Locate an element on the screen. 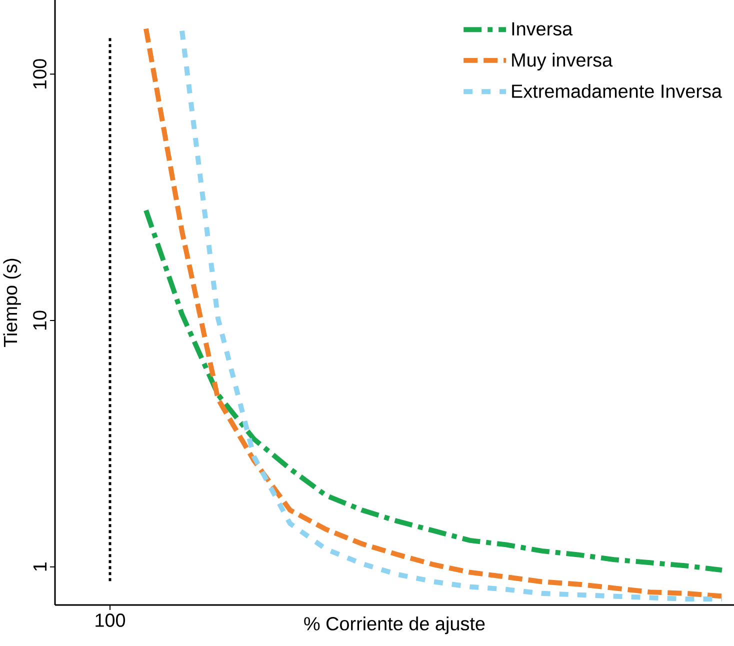  legend-label: Extremadamente Inversa is located at coordinates (617, 91).